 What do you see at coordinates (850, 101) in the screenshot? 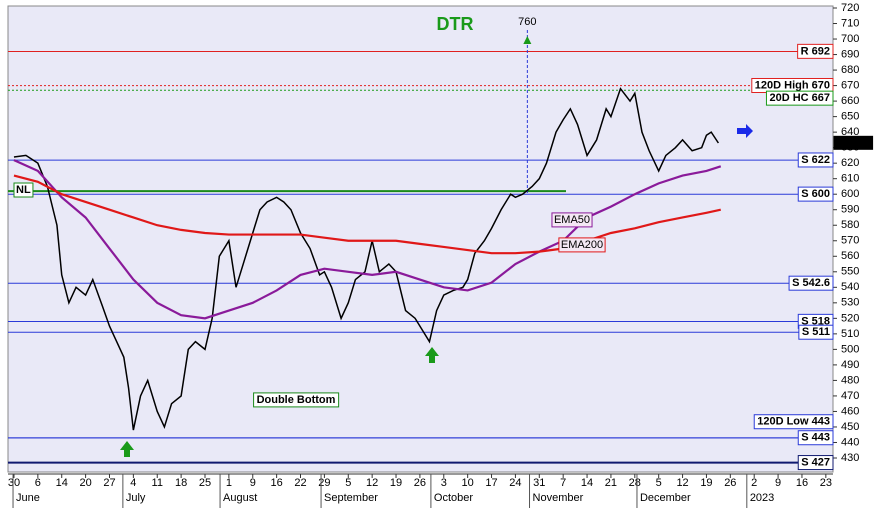
I see `y-tick-label: 660` at bounding box center [850, 101].